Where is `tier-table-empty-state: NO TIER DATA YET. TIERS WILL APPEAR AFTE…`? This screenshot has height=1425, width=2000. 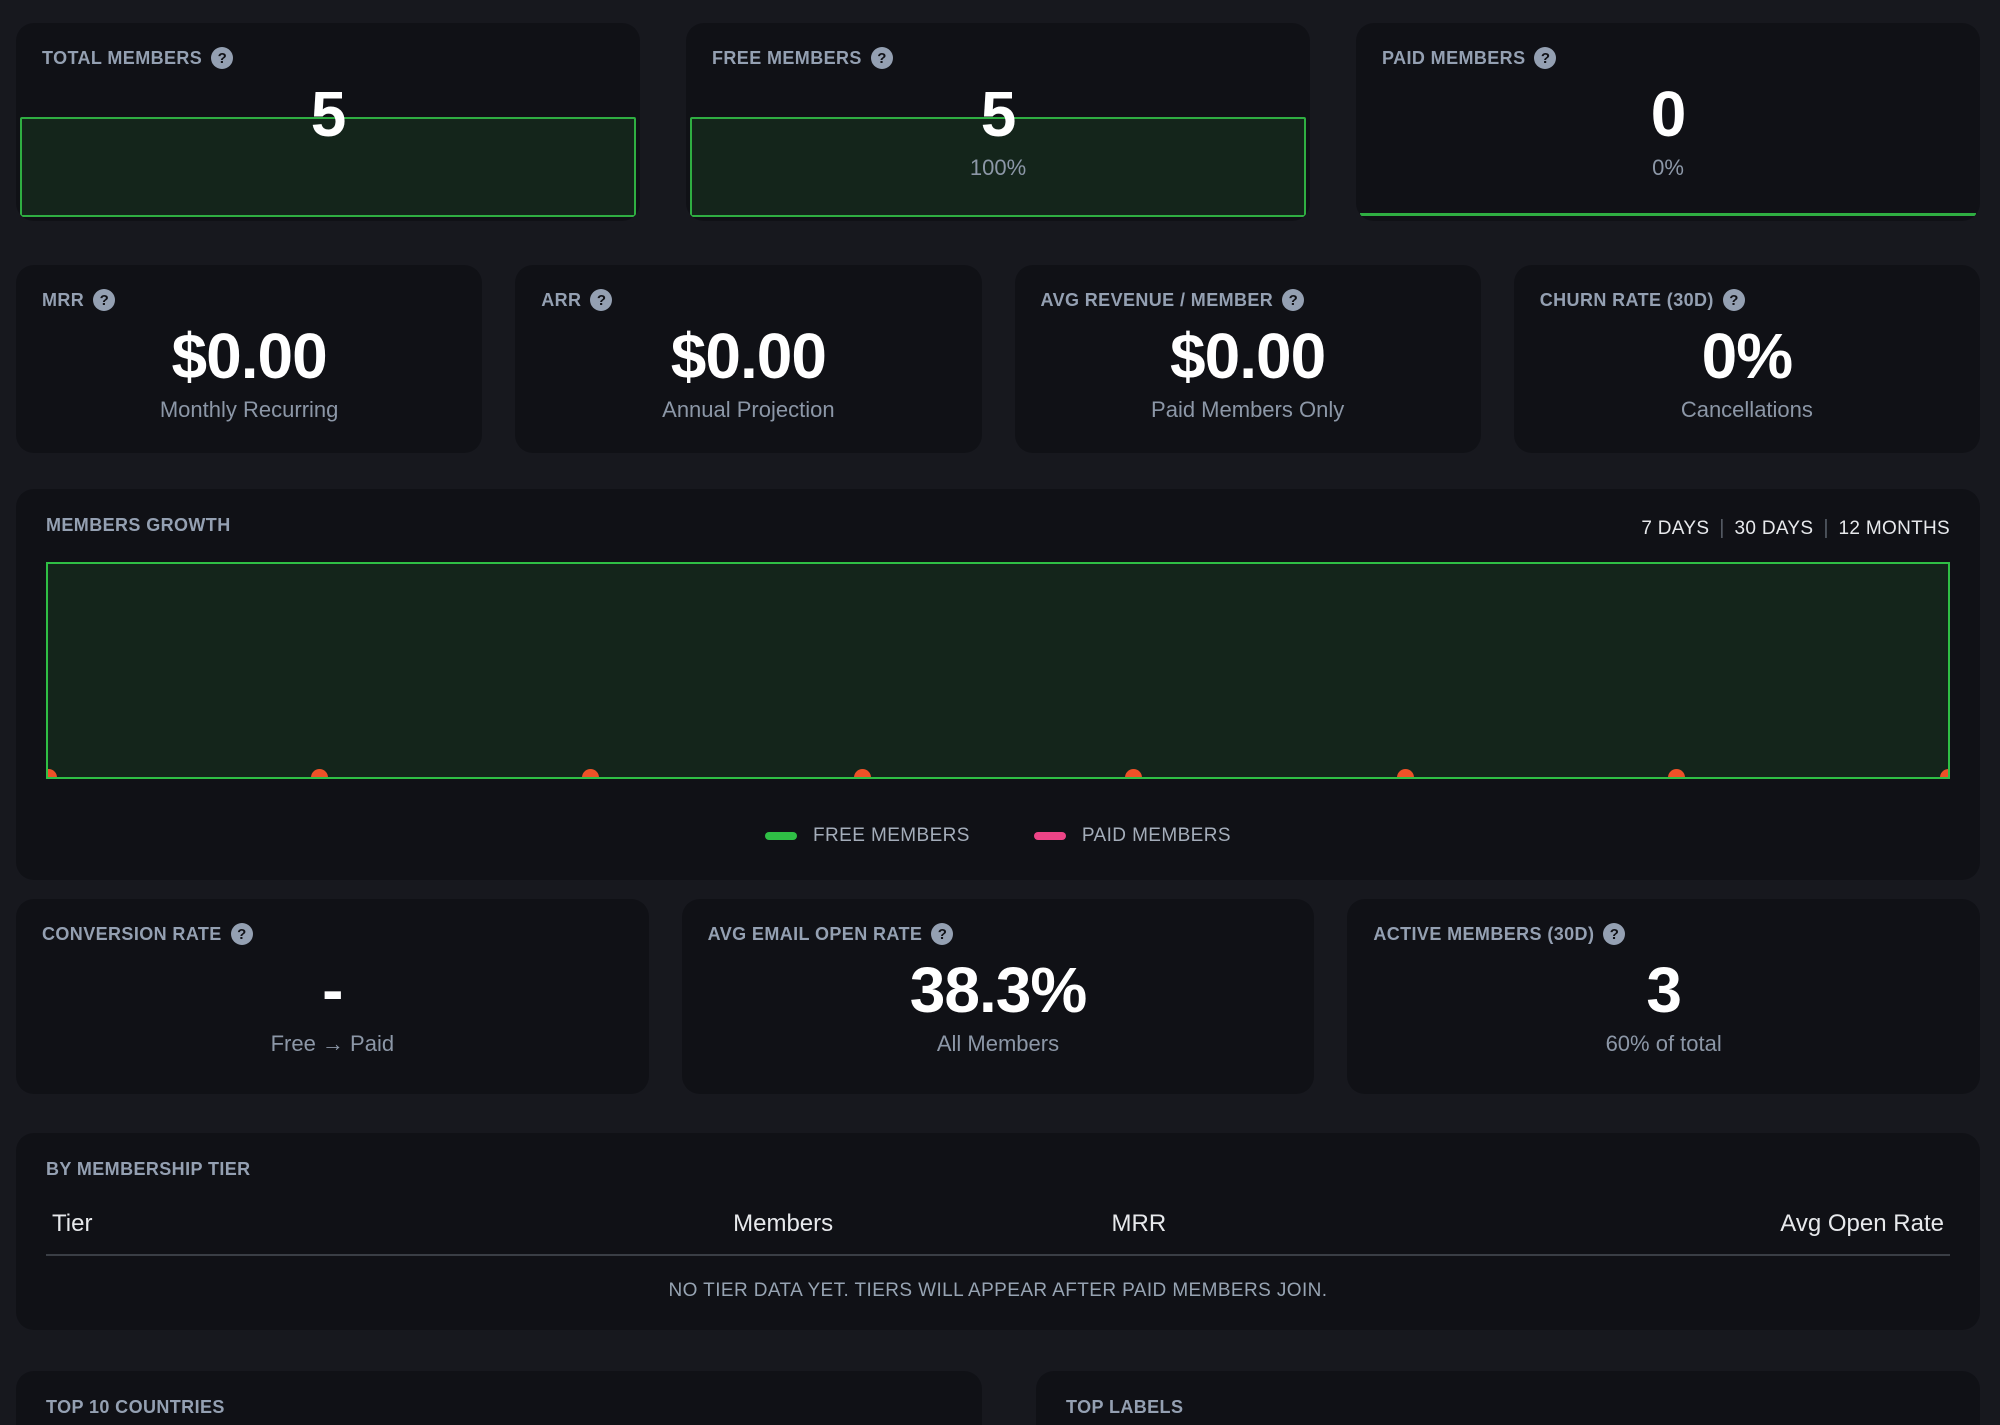
tier-table-empty-state: NO TIER DATA YET. TIERS WILL APPEAR AFTE… is located at coordinates (998, 1290).